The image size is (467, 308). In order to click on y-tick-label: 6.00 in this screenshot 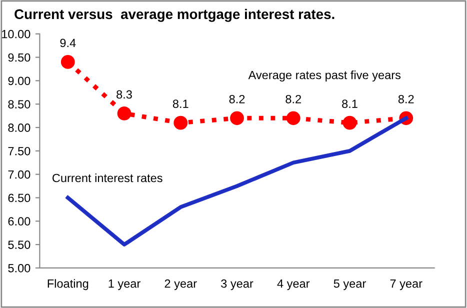, I will do `click(19, 221)`.